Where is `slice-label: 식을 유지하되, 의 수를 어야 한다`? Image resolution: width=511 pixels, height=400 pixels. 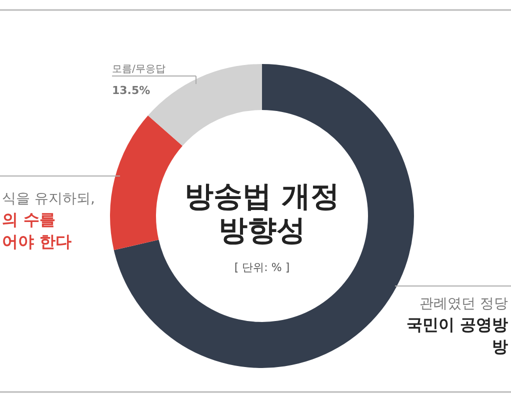
slice-label: 식을 유지하되, 의 수를 어야 한다 is located at coordinates (48, 221).